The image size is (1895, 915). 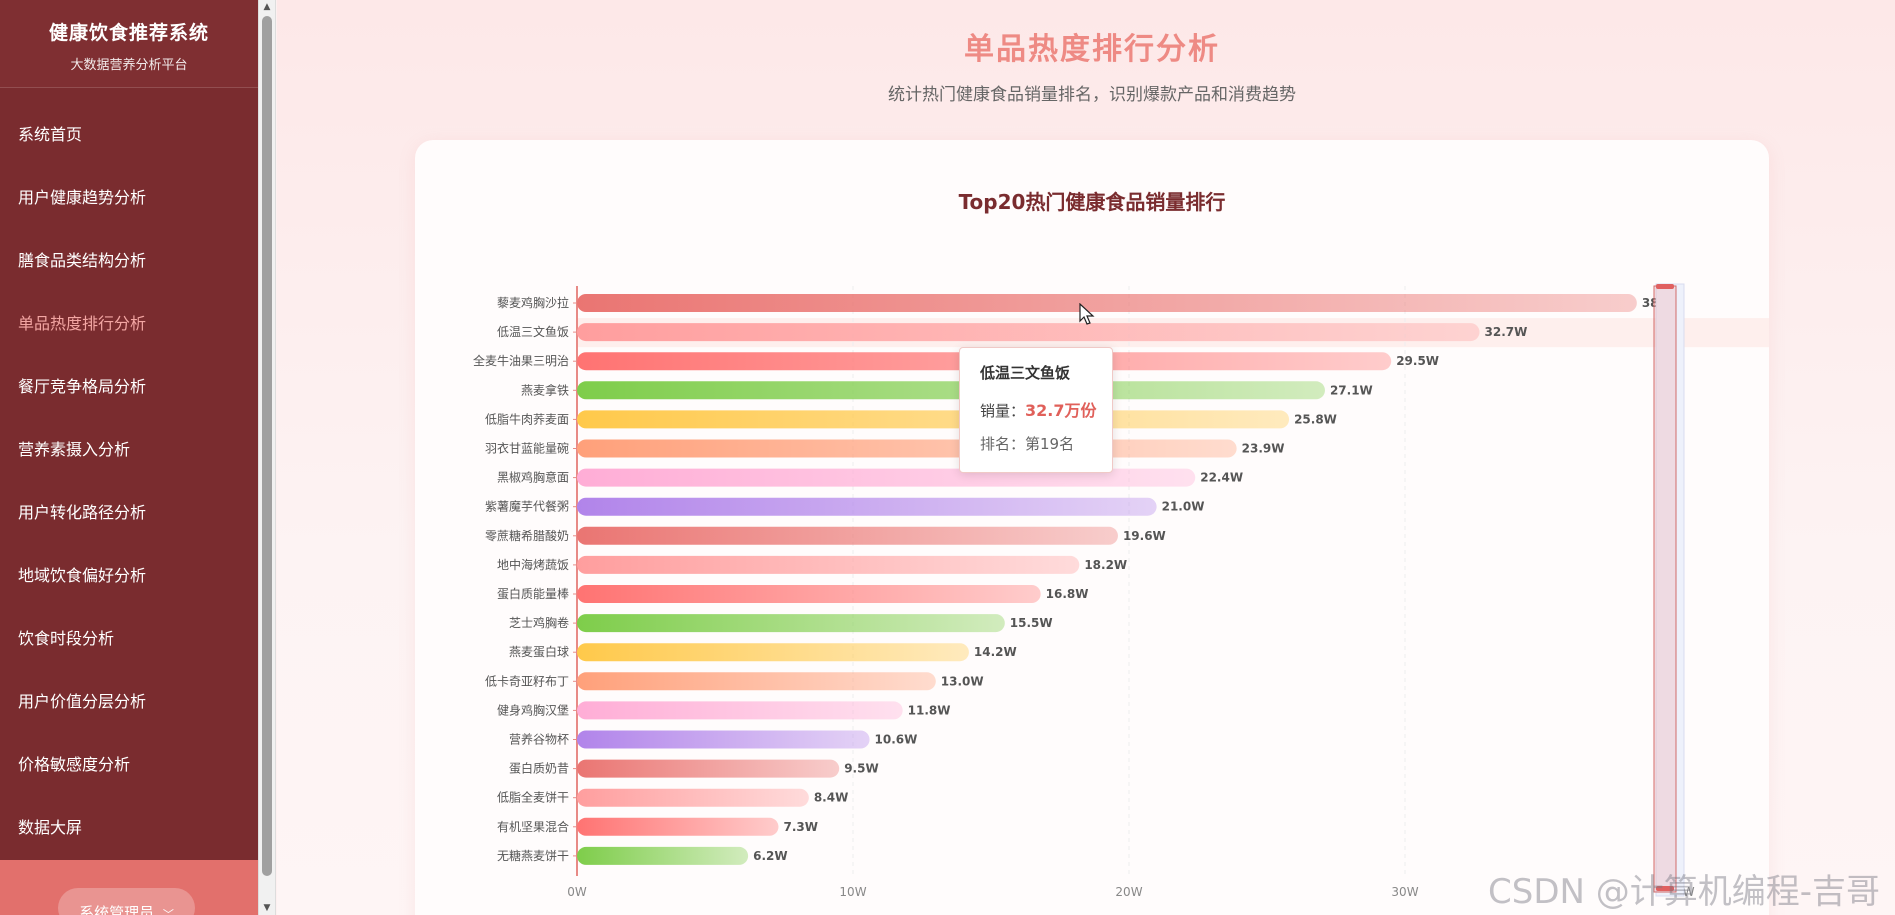 What do you see at coordinates (1506, 332) in the screenshot?
I see `bar-value-label: 32.7W` at bounding box center [1506, 332].